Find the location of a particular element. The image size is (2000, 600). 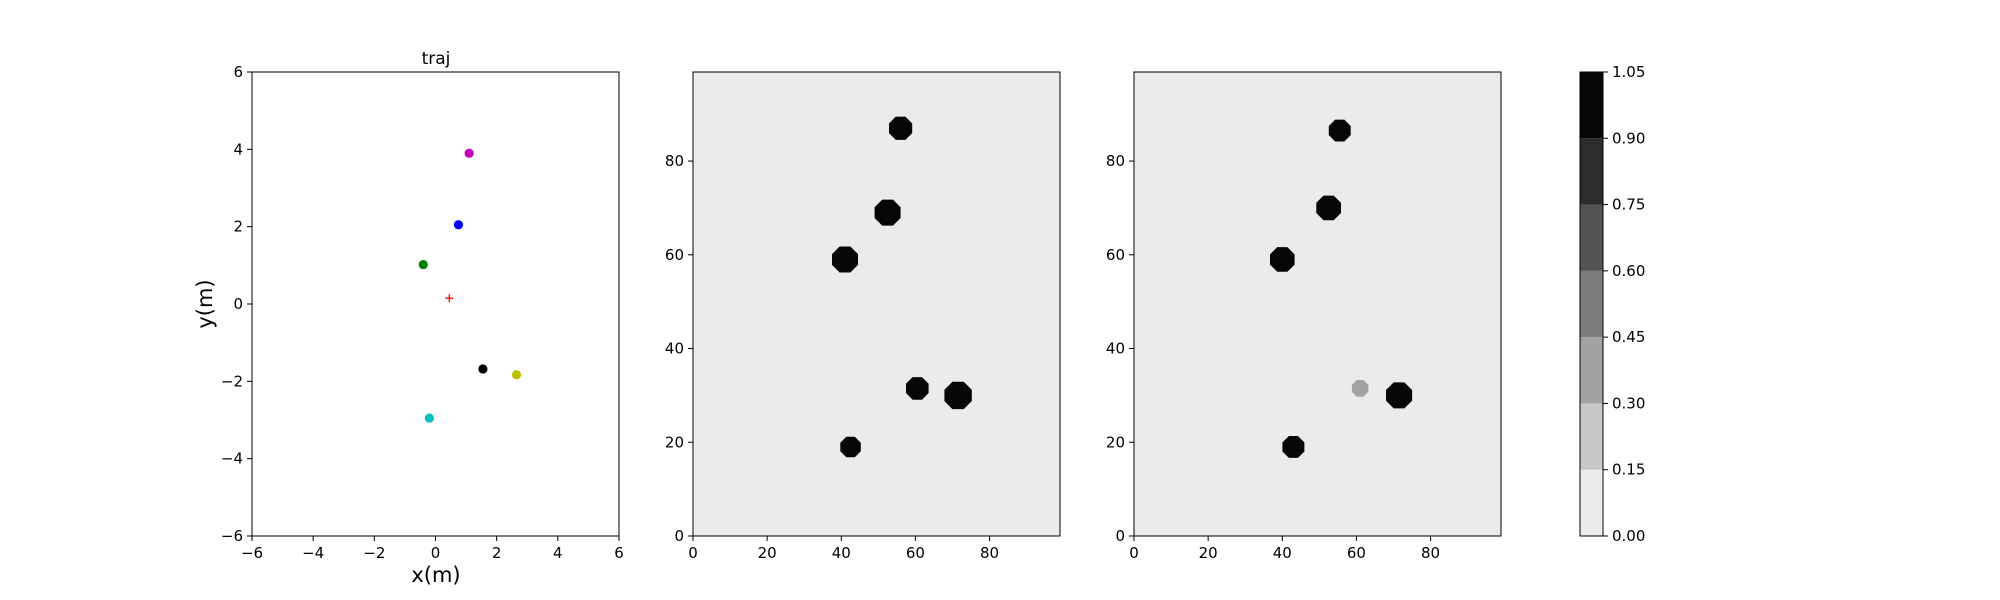

x-tick-label: −4 is located at coordinates (313, 553).